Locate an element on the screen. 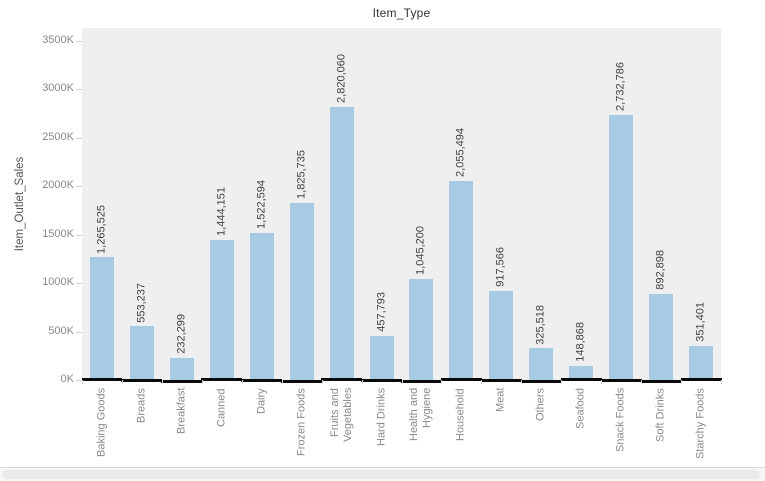 The image size is (765, 481). bar-value-label: 2,732,786 is located at coordinates (620, 87).